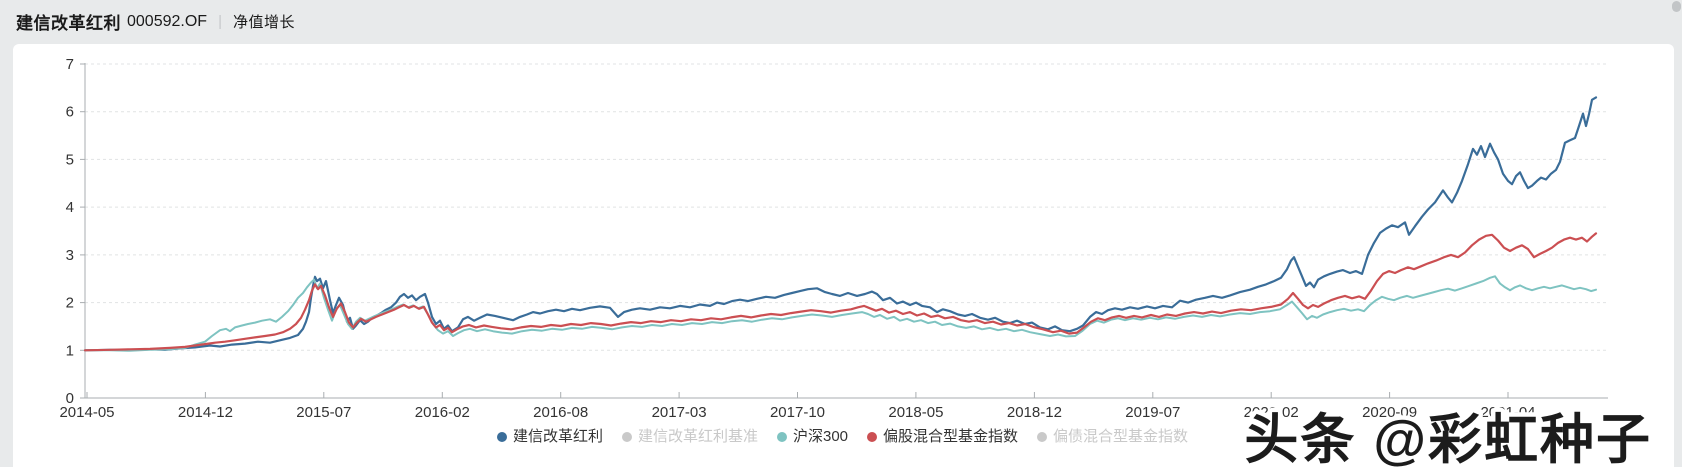 The image size is (1682, 467). Describe the element at coordinates (1676, 6) in the screenshot. I see `scrollbar-thumb` at that location.